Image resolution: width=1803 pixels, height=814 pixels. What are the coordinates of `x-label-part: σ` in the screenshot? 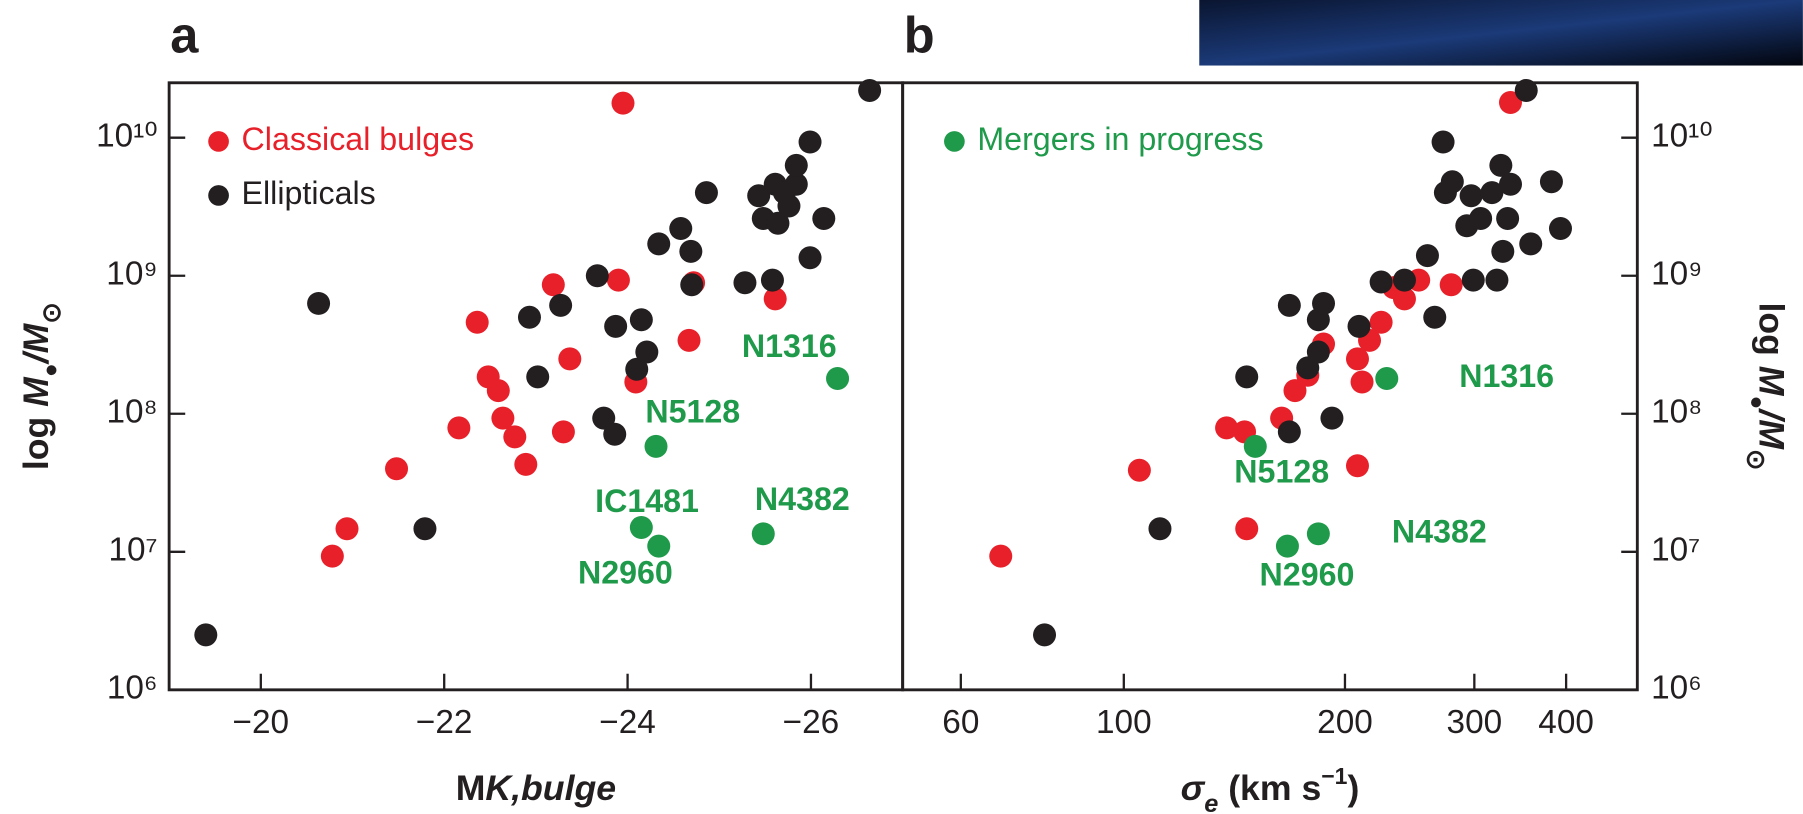 It's located at (1193, 788).